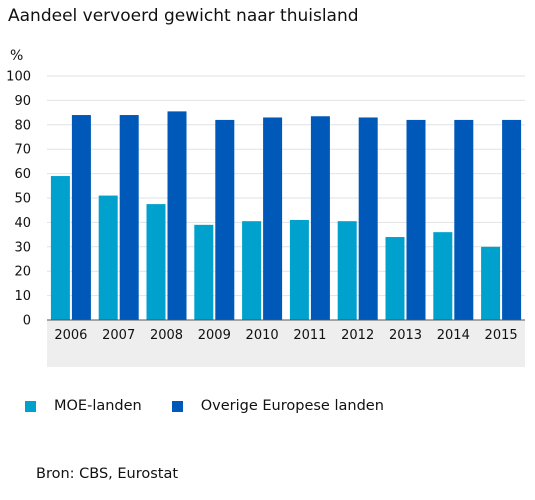 The width and height of the screenshot is (535, 500). I want to click on legend-label-overige: Overige Europese landen, so click(292, 406).